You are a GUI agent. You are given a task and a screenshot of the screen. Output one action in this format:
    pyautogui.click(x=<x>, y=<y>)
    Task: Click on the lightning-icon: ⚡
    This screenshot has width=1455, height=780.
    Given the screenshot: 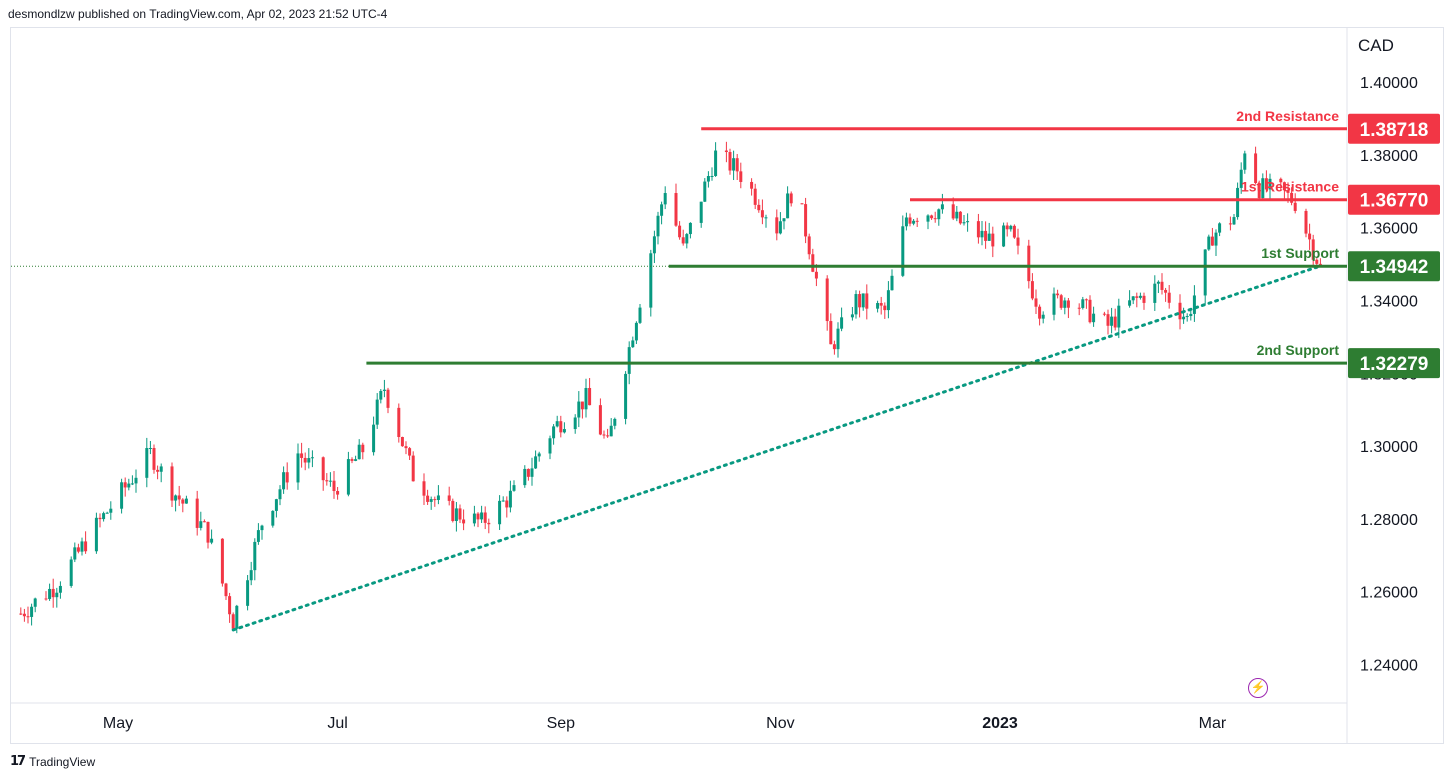 What is the action you would take?
    pyautogui.click(x=1258, y=688)
    